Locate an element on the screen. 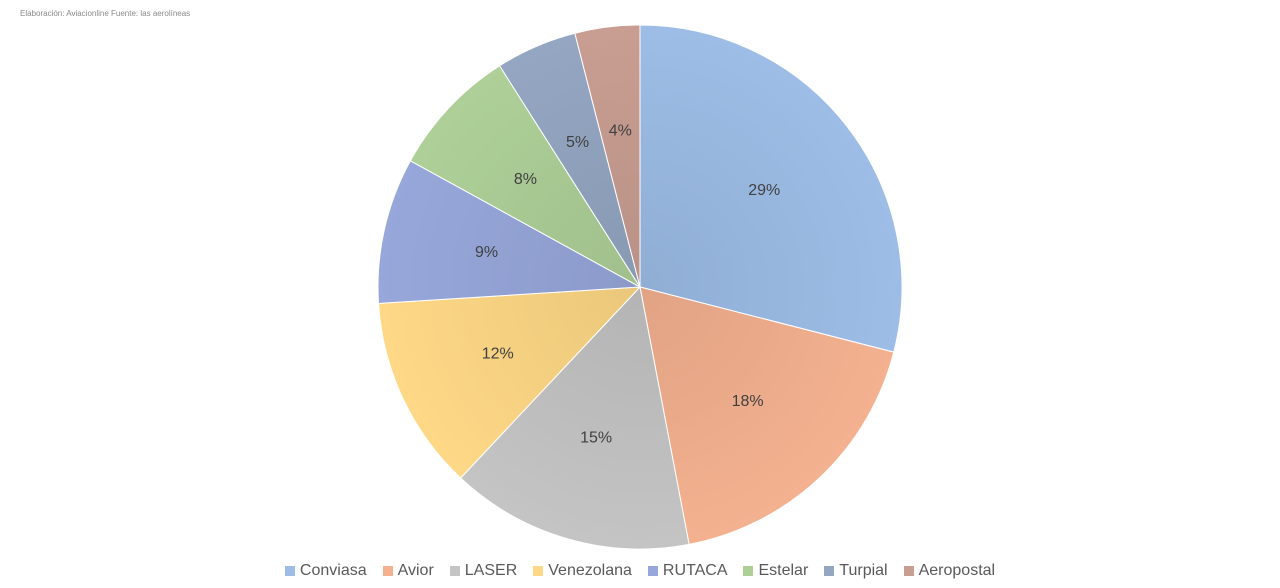 Image resolution: width=1280 pixels, height=588 pixels. pie-slice-estelar is located at coordinates (525, 176).